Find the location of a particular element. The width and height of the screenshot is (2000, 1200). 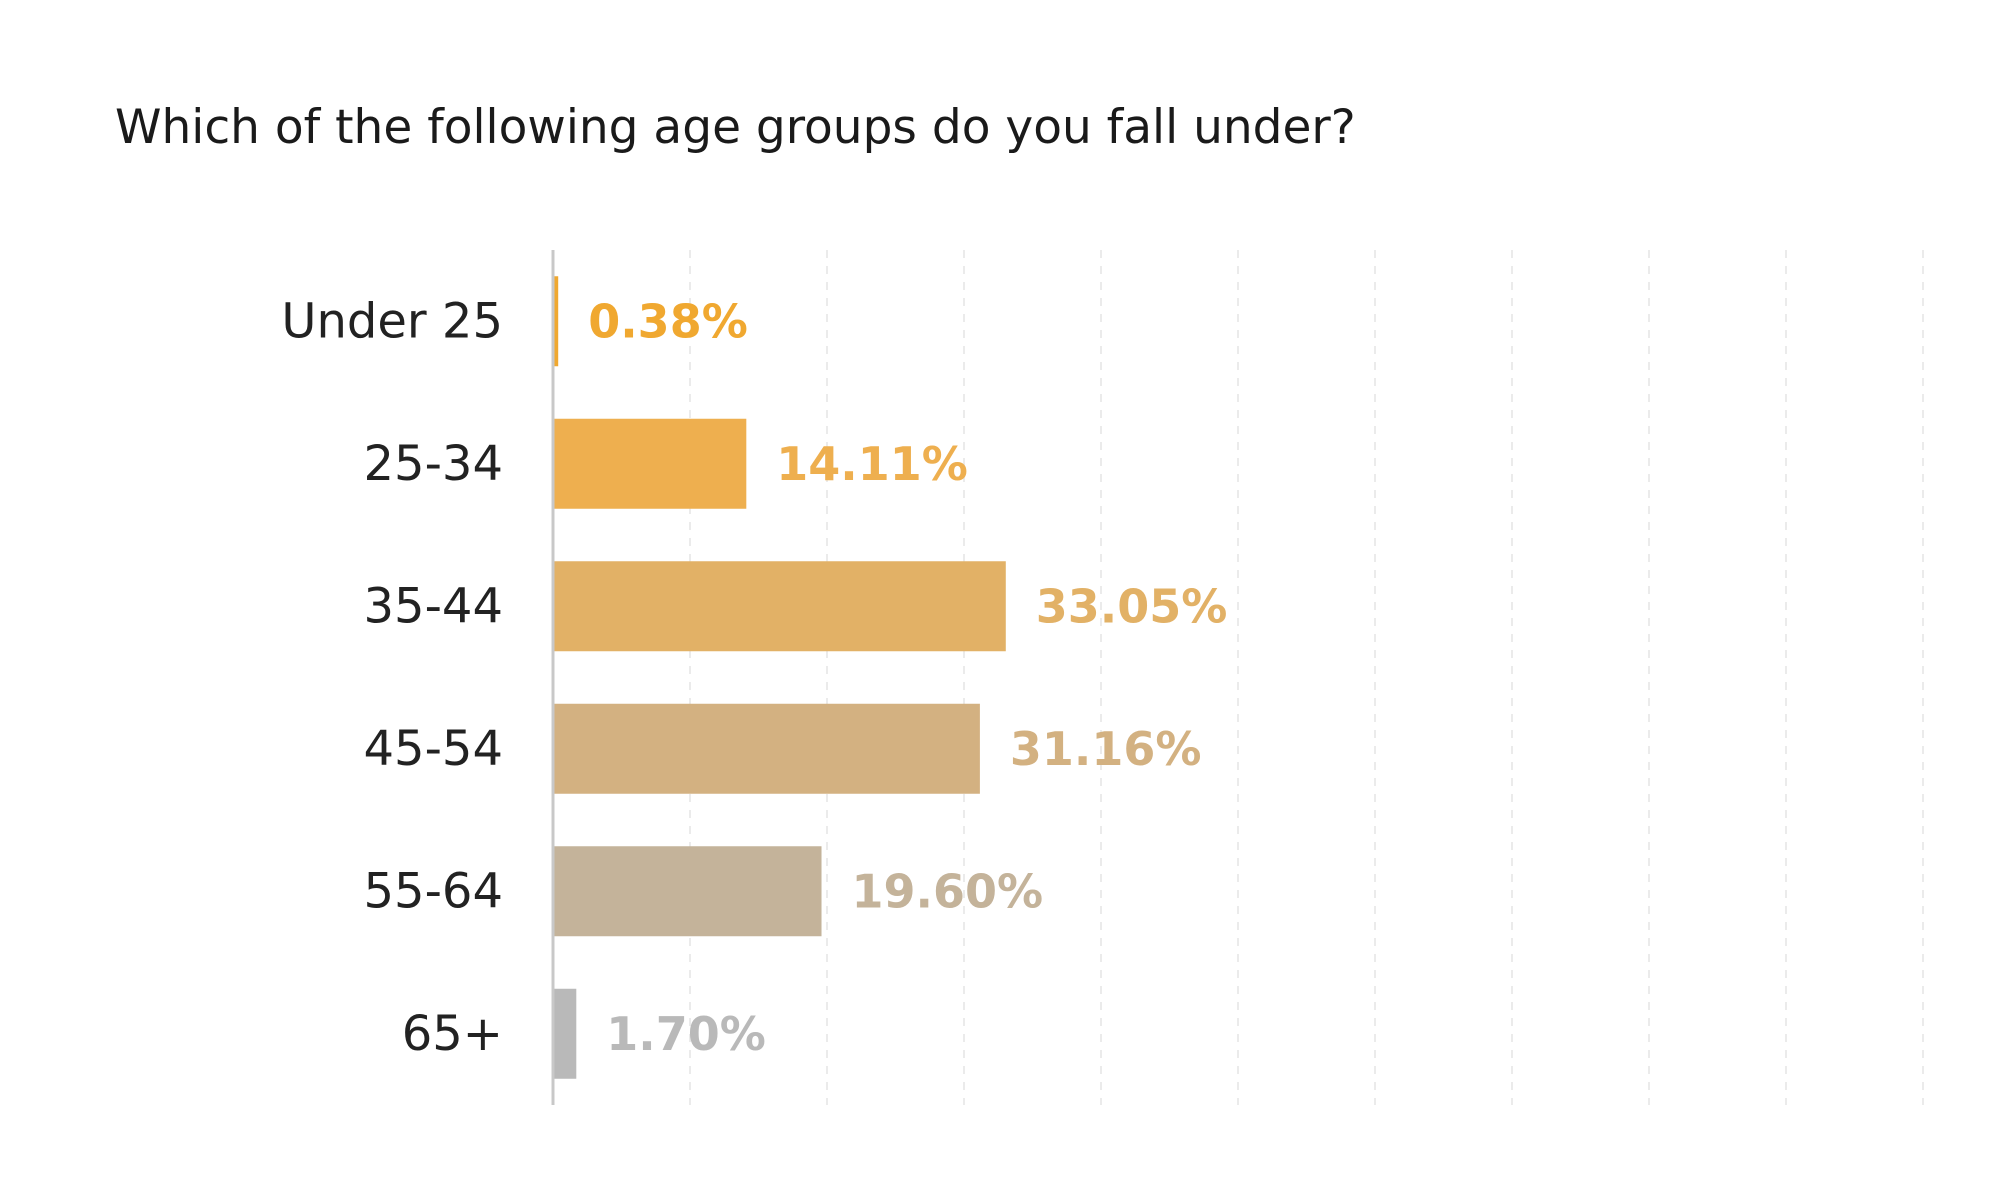

category-label: 55-64 is located at coordinates (433, 891).